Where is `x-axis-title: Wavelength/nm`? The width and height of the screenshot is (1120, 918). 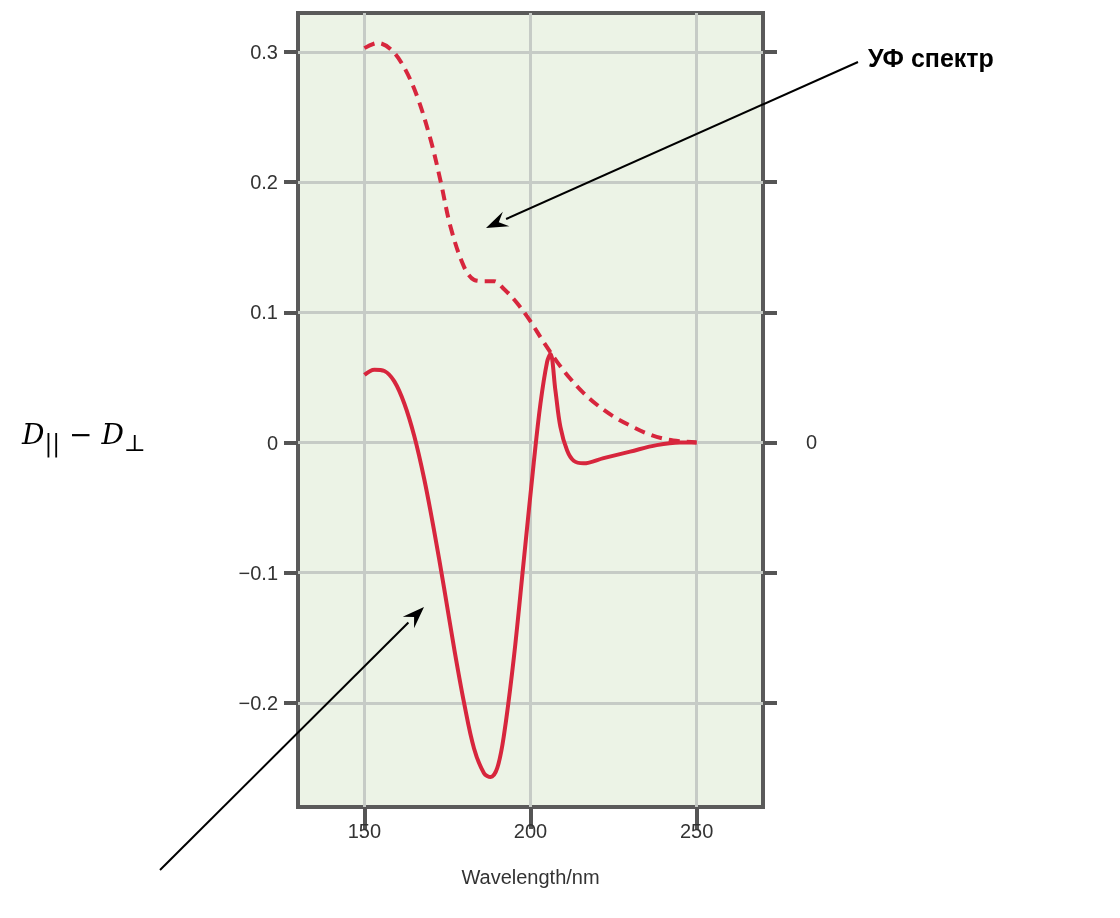 x-axis-title: Wavelength/nm is located at coordinates (530, 877).